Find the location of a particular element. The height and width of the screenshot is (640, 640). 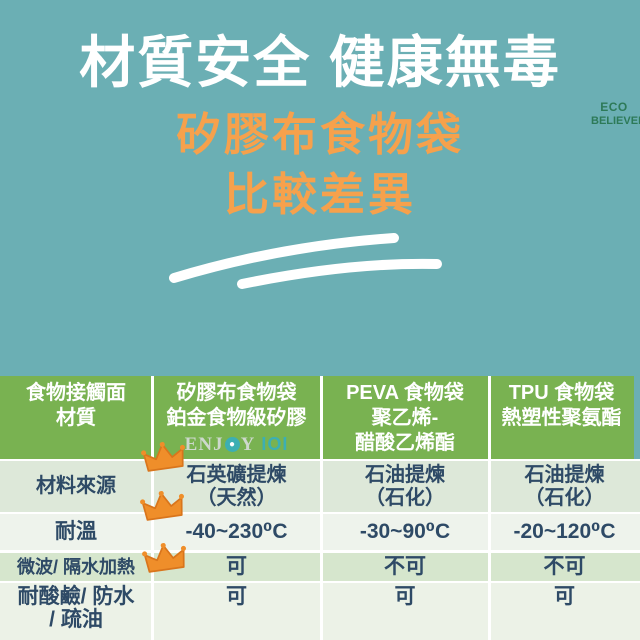

cell-line: 微波/ 隔水加熱 is located at coordinates (75, 567).